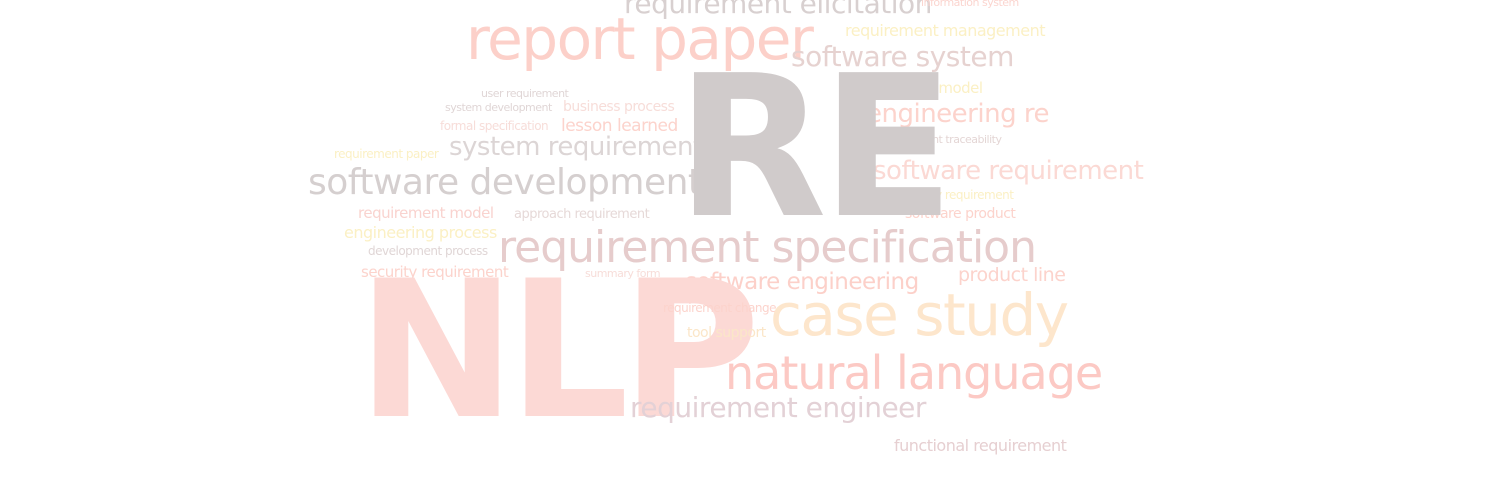  I want to click on word-tool-support: tool support, so click(726, 333).